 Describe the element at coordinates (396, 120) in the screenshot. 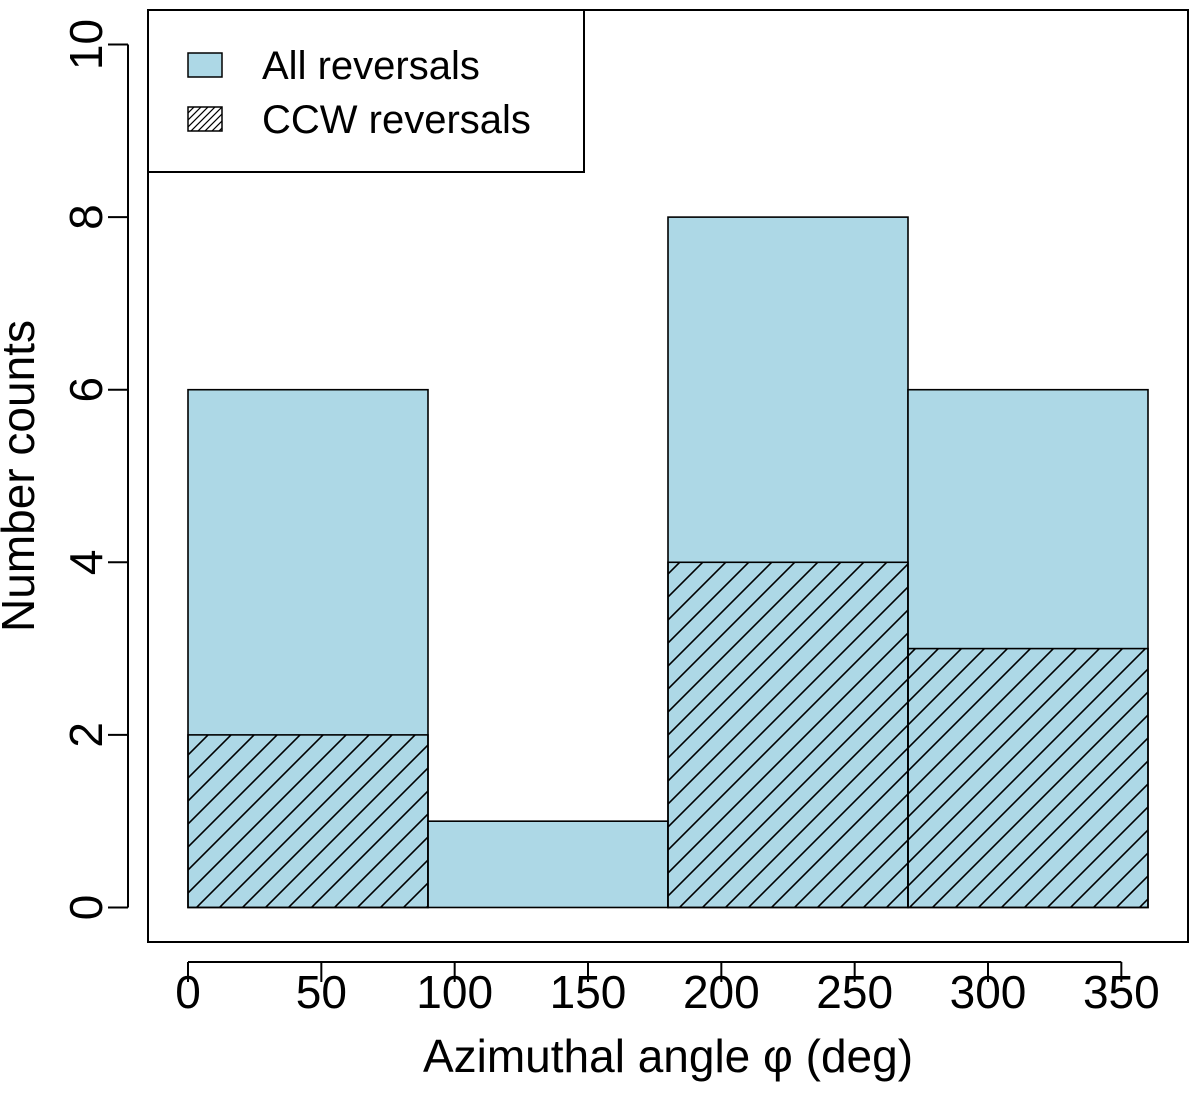

I see `legend-label-ccw-reversals: CCW reversals` at that location.